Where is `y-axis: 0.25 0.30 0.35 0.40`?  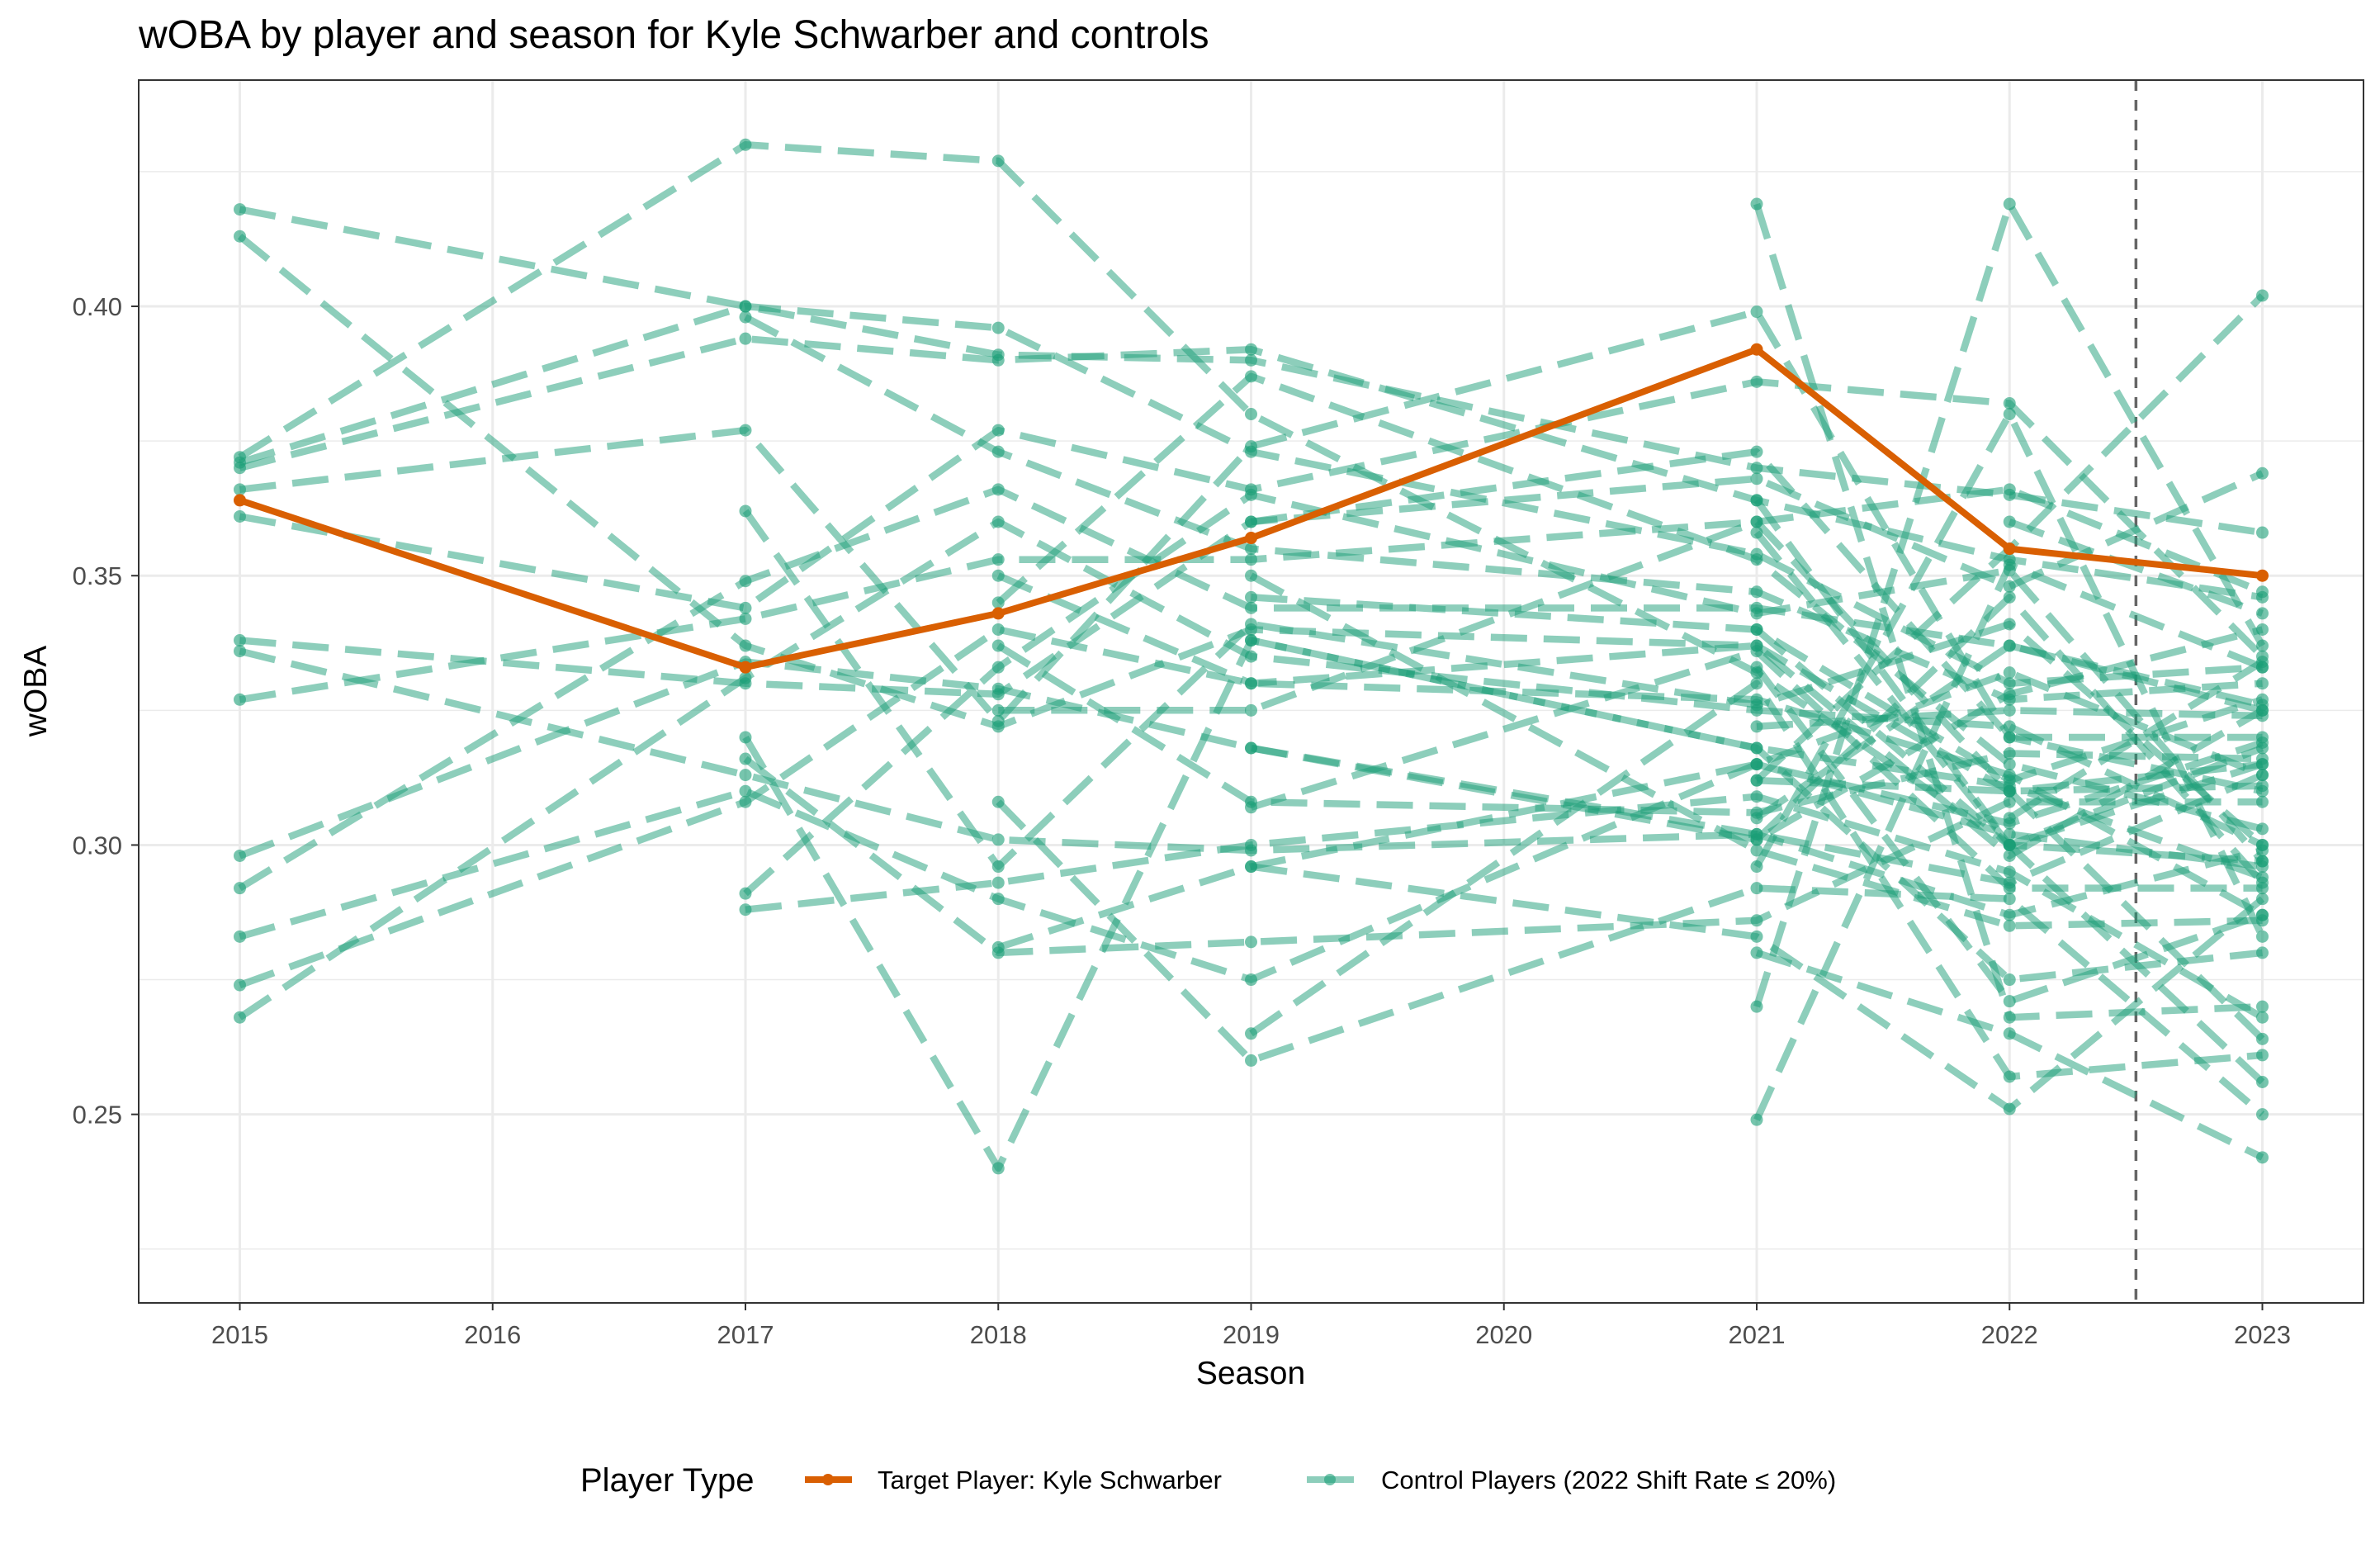 y-axis: 0.25 0.30 0.35 0.40 is located at coordinates (106, 711).